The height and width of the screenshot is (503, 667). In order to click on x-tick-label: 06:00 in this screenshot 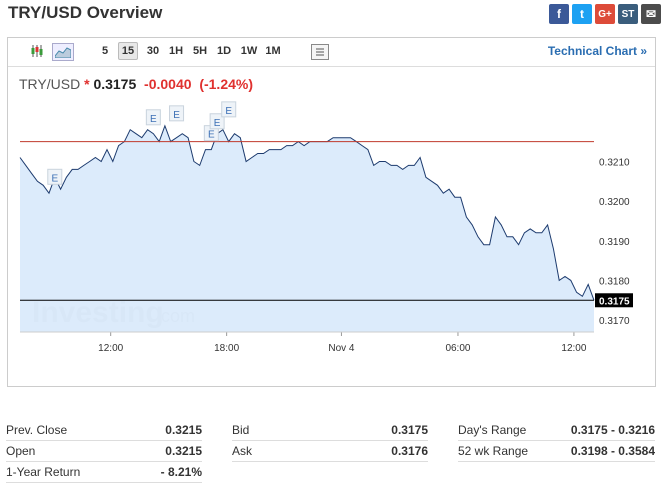, I will do `click(457, 348)`.